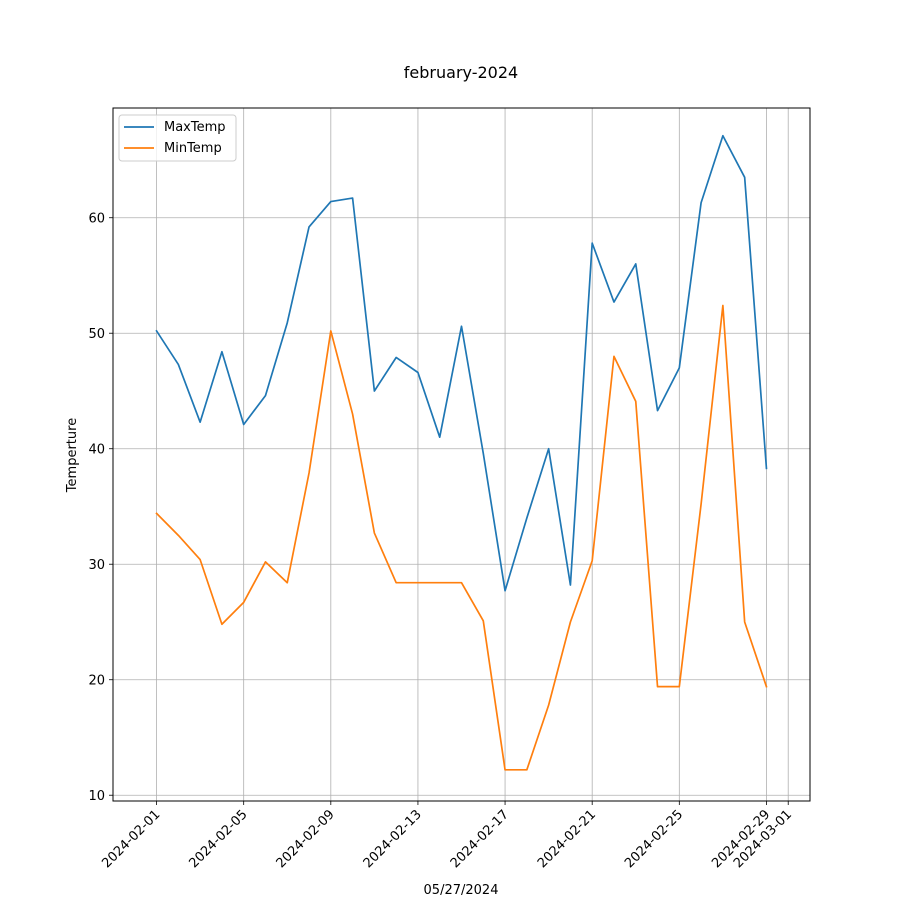 The width and height of the screenshot is (900, 900). What do you see at coordinates (96, 334) in the screenshot?
I see `y-tick-label: 50` at bounding box center [96, 334].